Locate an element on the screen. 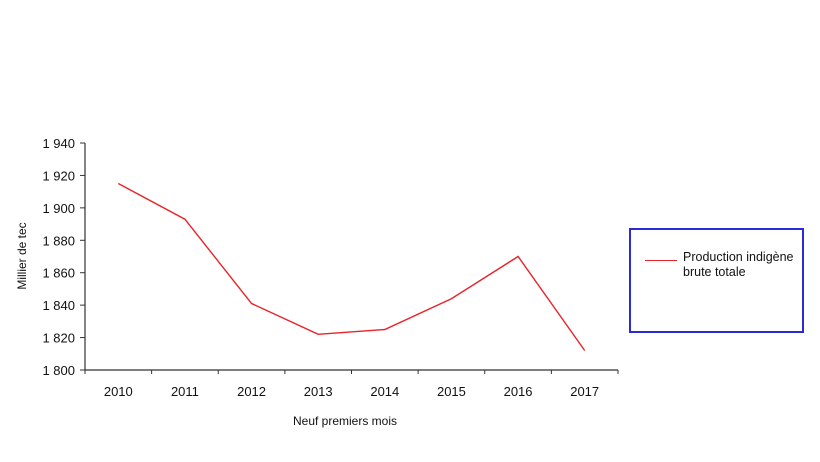 Image resolution: width=820 pixels, height=462 pixels. y-axis-title: Millier de tec is located at coordinates (22, 255).